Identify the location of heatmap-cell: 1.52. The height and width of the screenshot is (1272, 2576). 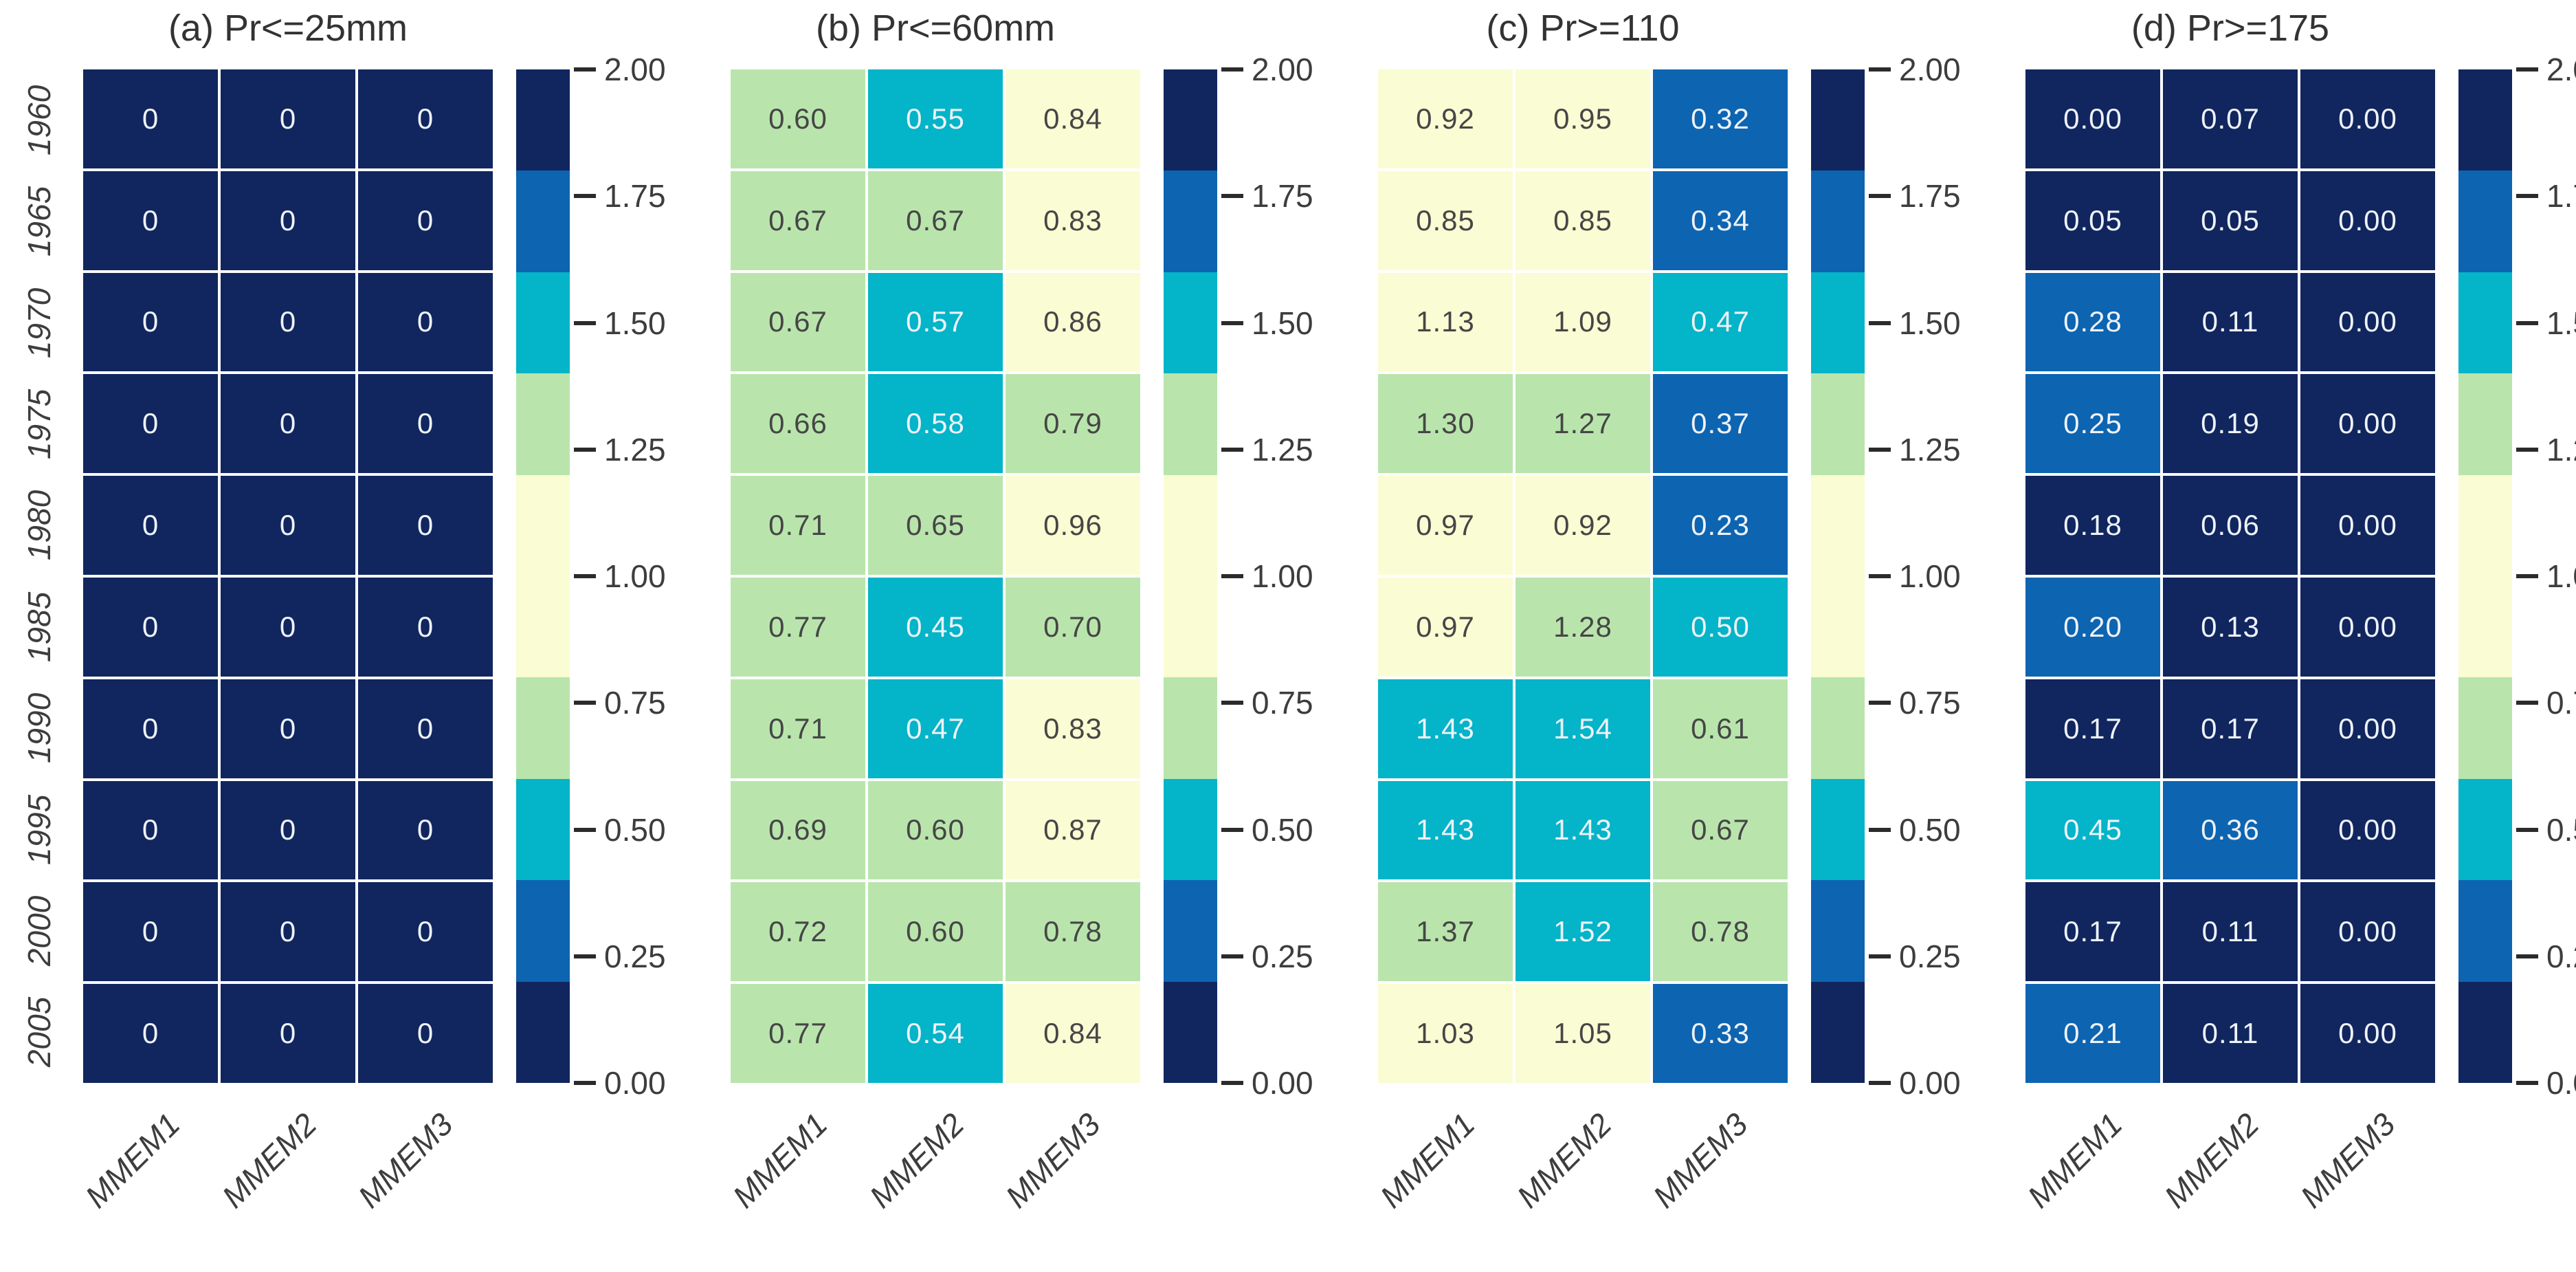
(1582, 932).